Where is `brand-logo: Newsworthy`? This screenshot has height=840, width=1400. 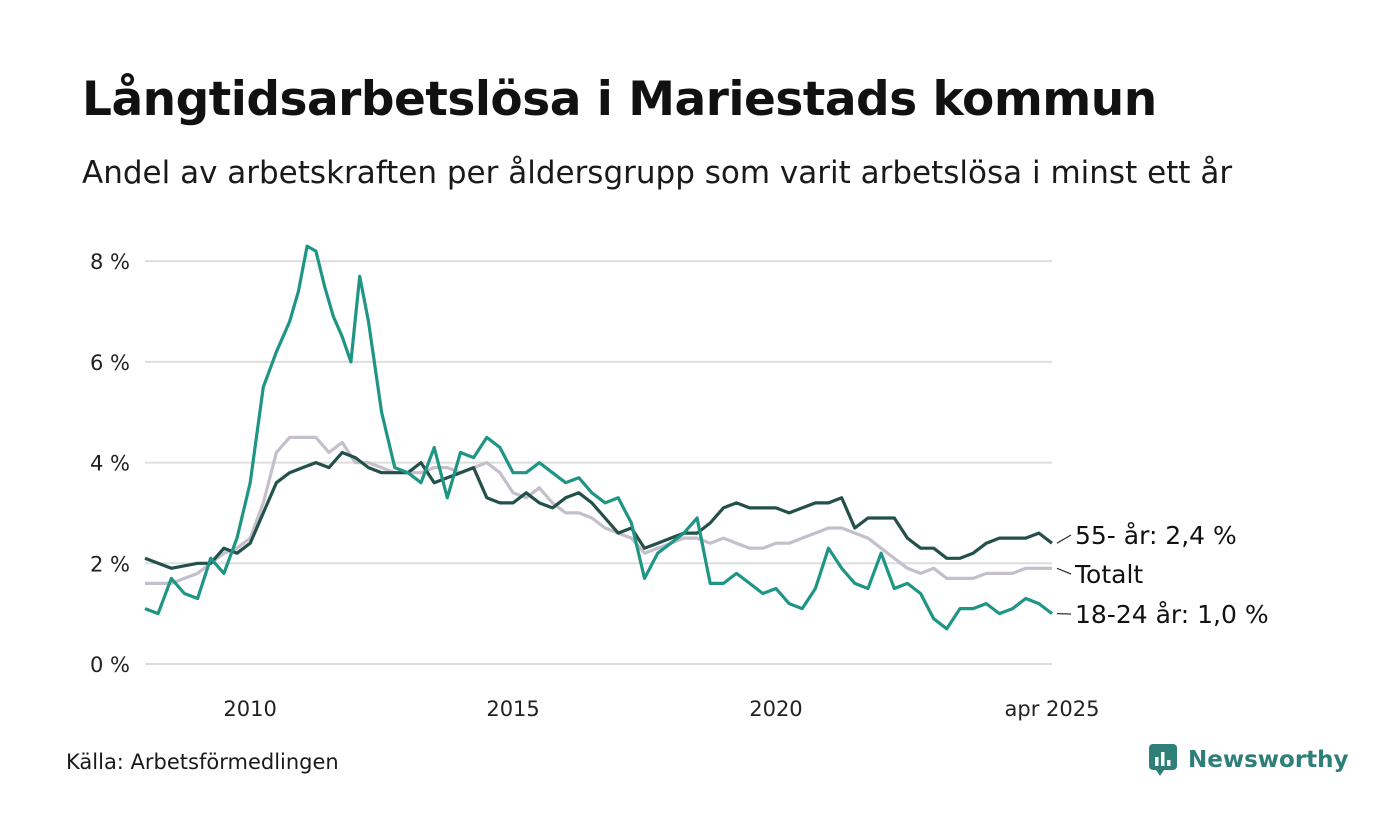 brand-logo: Newsworthy is located at coordinates (1248, 760).